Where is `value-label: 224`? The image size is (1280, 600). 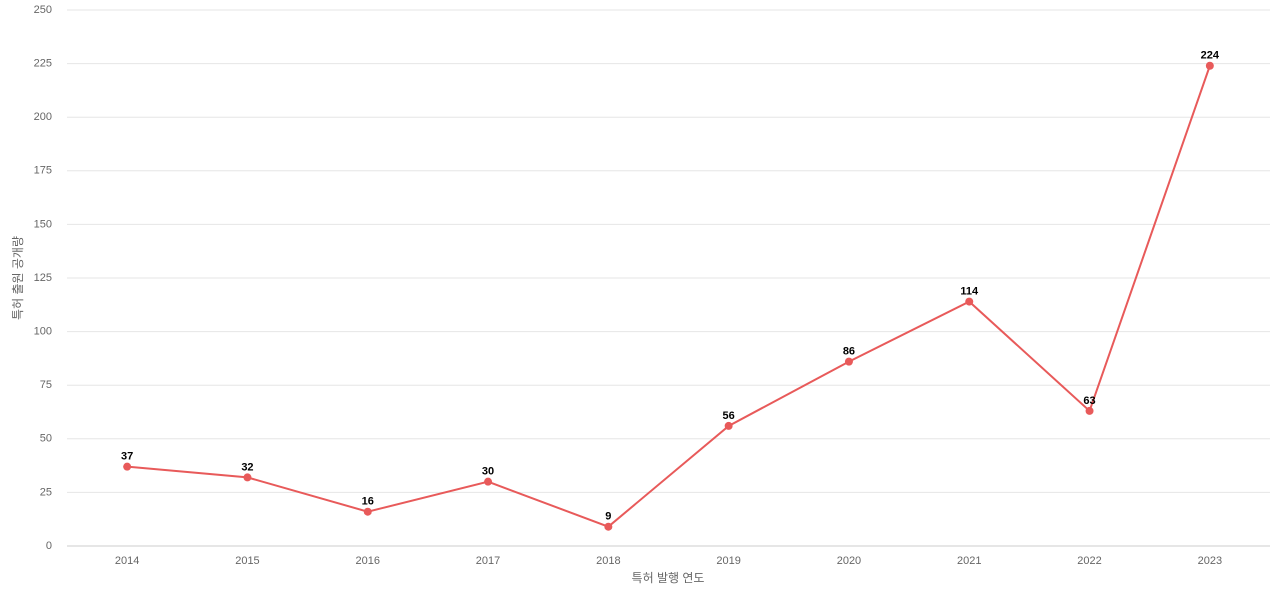 value-label: 224 is located at coordinates (1210, 56).